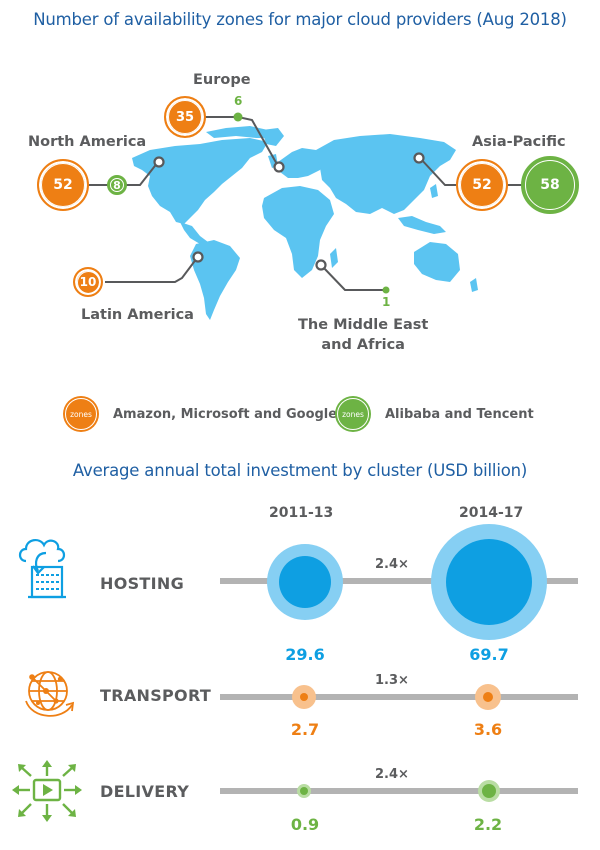  Describe the element at coordinates (392, 680) in the screenshot. I see `transport-ratio: 1.3×` at that location.